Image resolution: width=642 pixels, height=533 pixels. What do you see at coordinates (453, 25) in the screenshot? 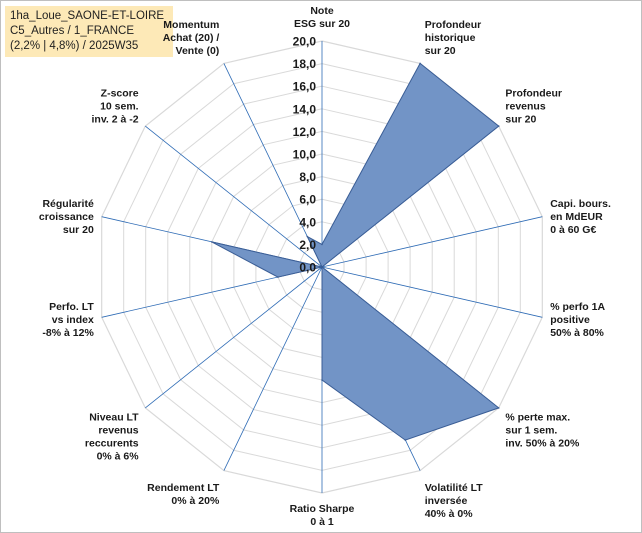
I see `axis-label-2-line-1: Profondeur` at bounding box center [453, 25].